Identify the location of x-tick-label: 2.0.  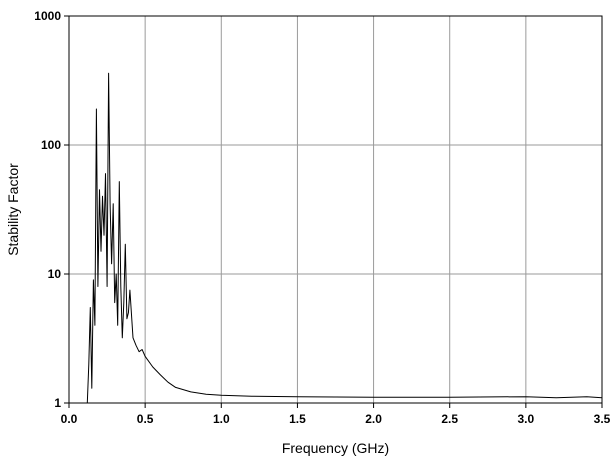
(373, 419).